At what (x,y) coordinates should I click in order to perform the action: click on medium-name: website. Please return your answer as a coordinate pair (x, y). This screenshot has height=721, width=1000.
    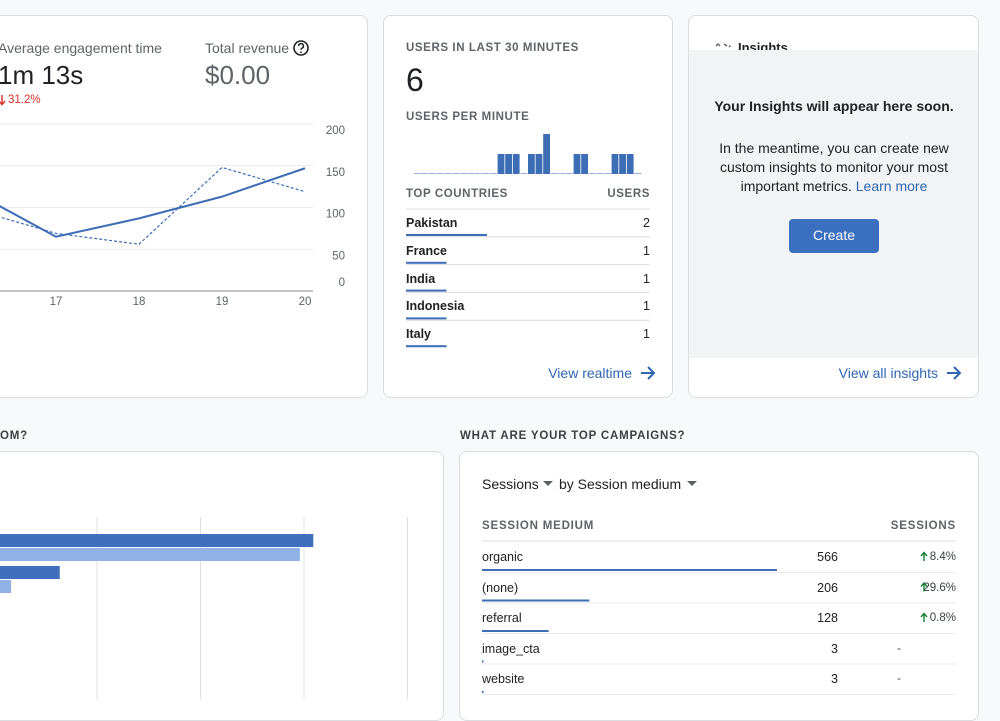
    Looking at the image, I should click on (503, 679).